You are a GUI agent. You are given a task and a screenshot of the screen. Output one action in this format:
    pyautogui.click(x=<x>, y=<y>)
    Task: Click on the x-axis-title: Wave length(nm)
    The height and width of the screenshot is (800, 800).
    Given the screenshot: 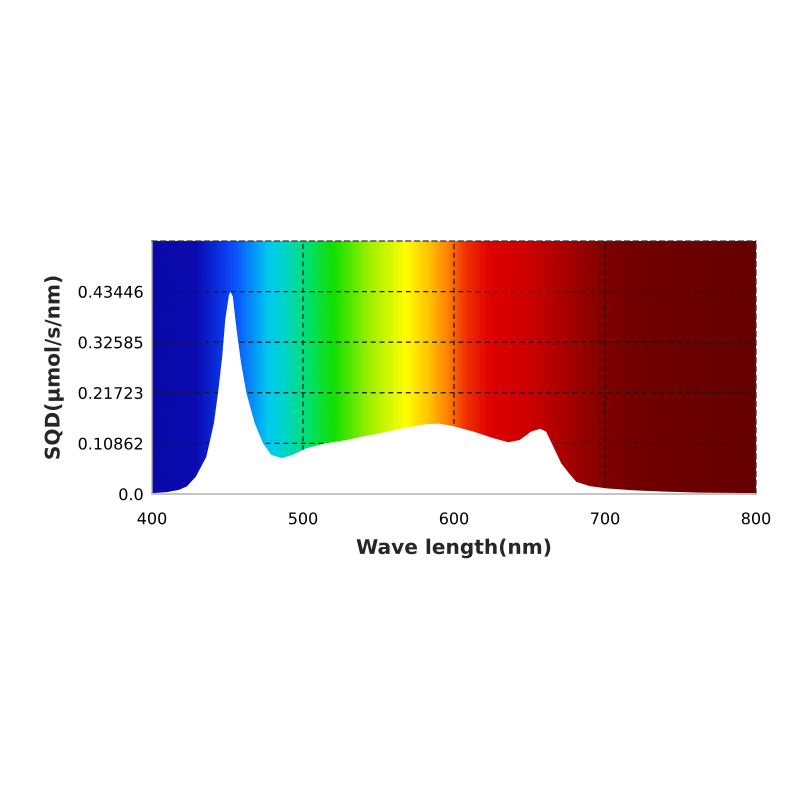 What is the action you would take?
    pyautogui.click(x=453, y=548)
    